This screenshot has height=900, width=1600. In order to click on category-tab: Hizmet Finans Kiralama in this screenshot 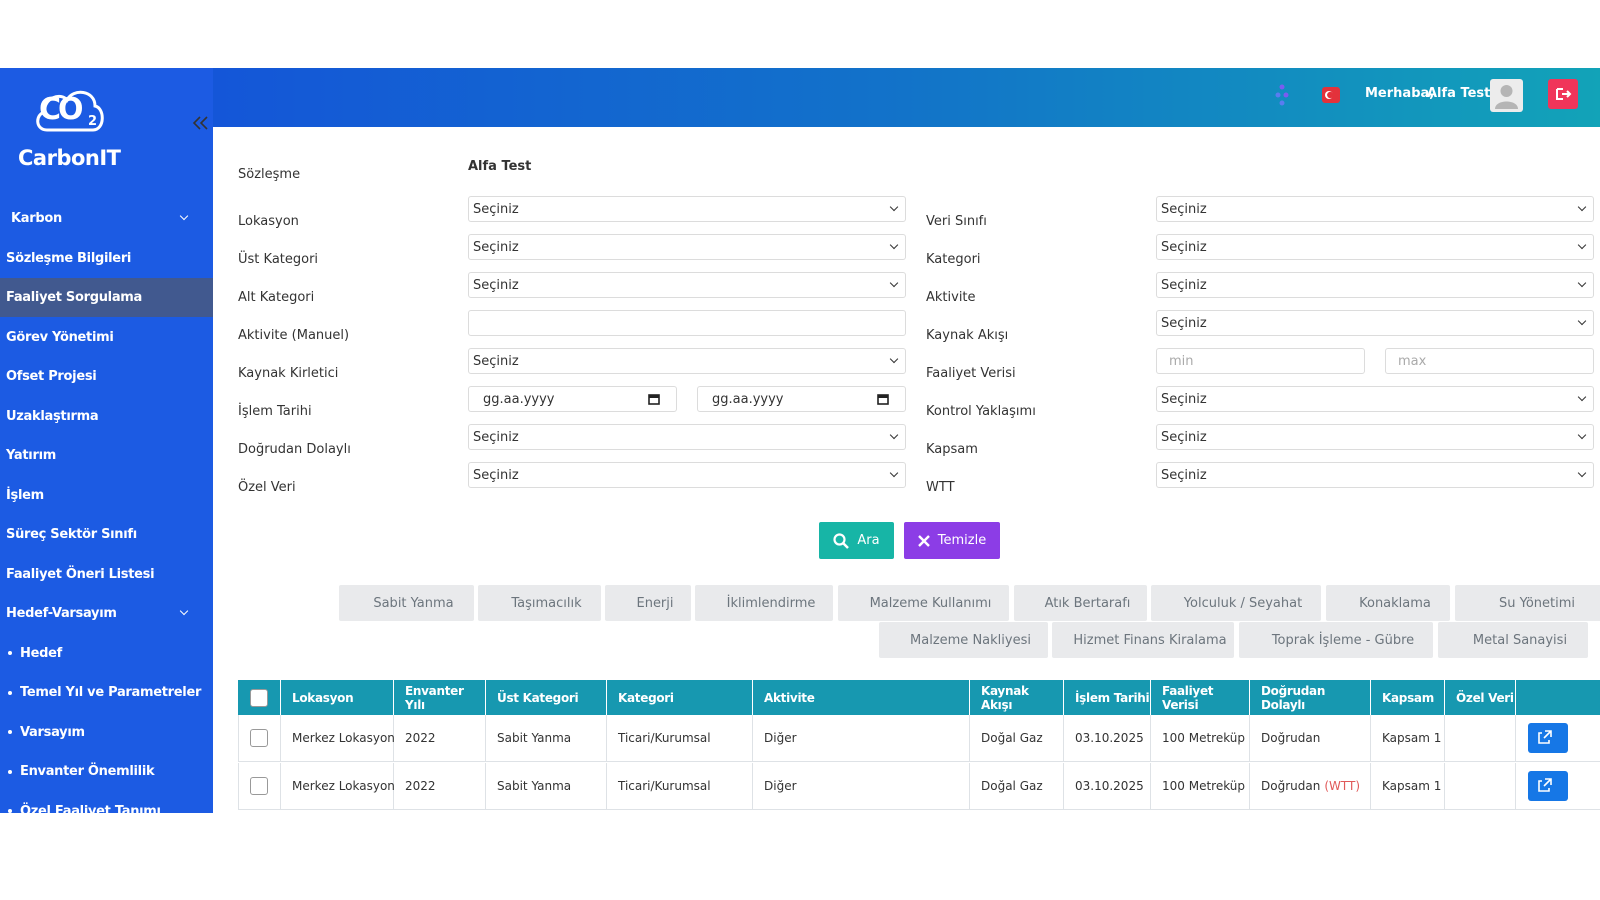, I will do `click(1143, 640)`.